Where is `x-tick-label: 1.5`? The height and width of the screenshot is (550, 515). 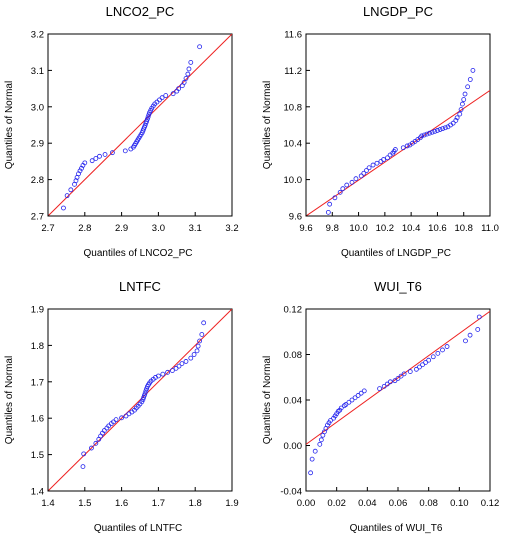
x-tick-label: 1.5 is located at coordinates (84, 503).